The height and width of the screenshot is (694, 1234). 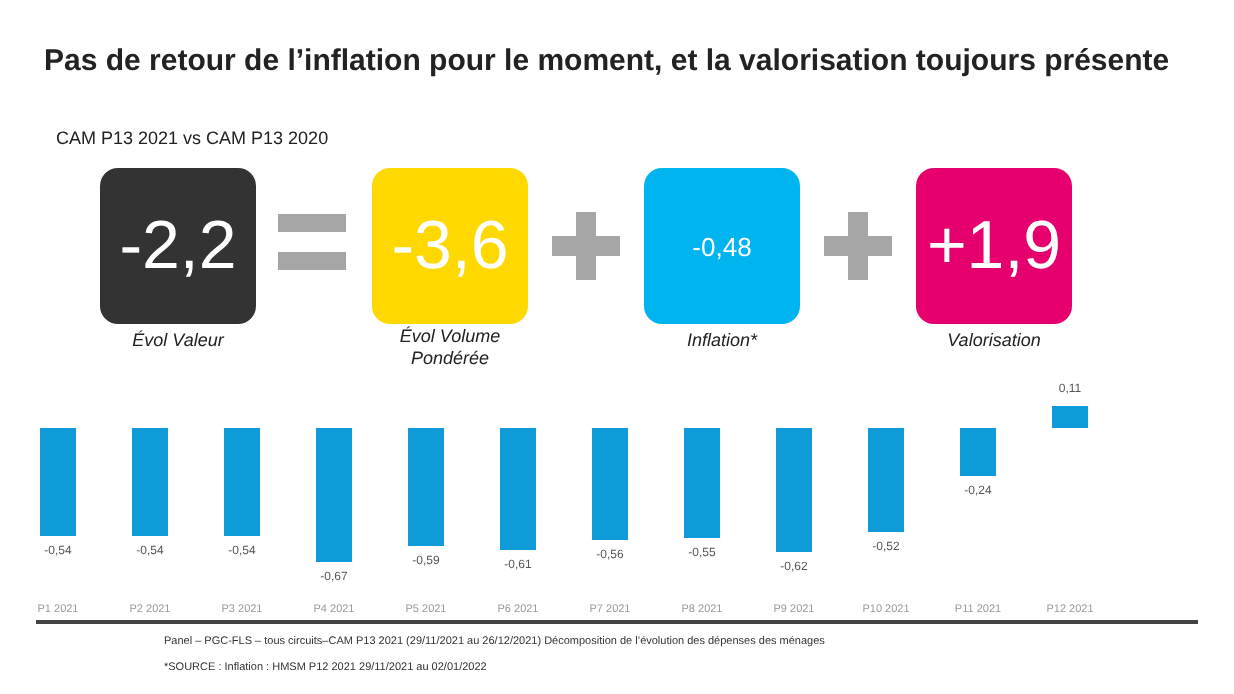 I want to click on text: -3,6, so click(x=450, y=246).